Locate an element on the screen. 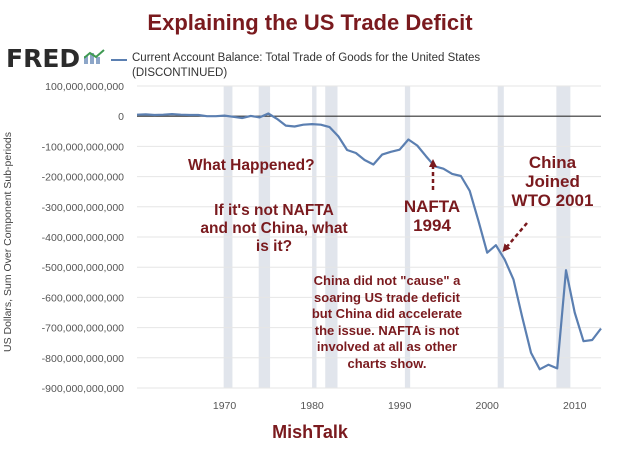  y-tick-label: -900,000,000,000 is located at coordinates (83, 389).